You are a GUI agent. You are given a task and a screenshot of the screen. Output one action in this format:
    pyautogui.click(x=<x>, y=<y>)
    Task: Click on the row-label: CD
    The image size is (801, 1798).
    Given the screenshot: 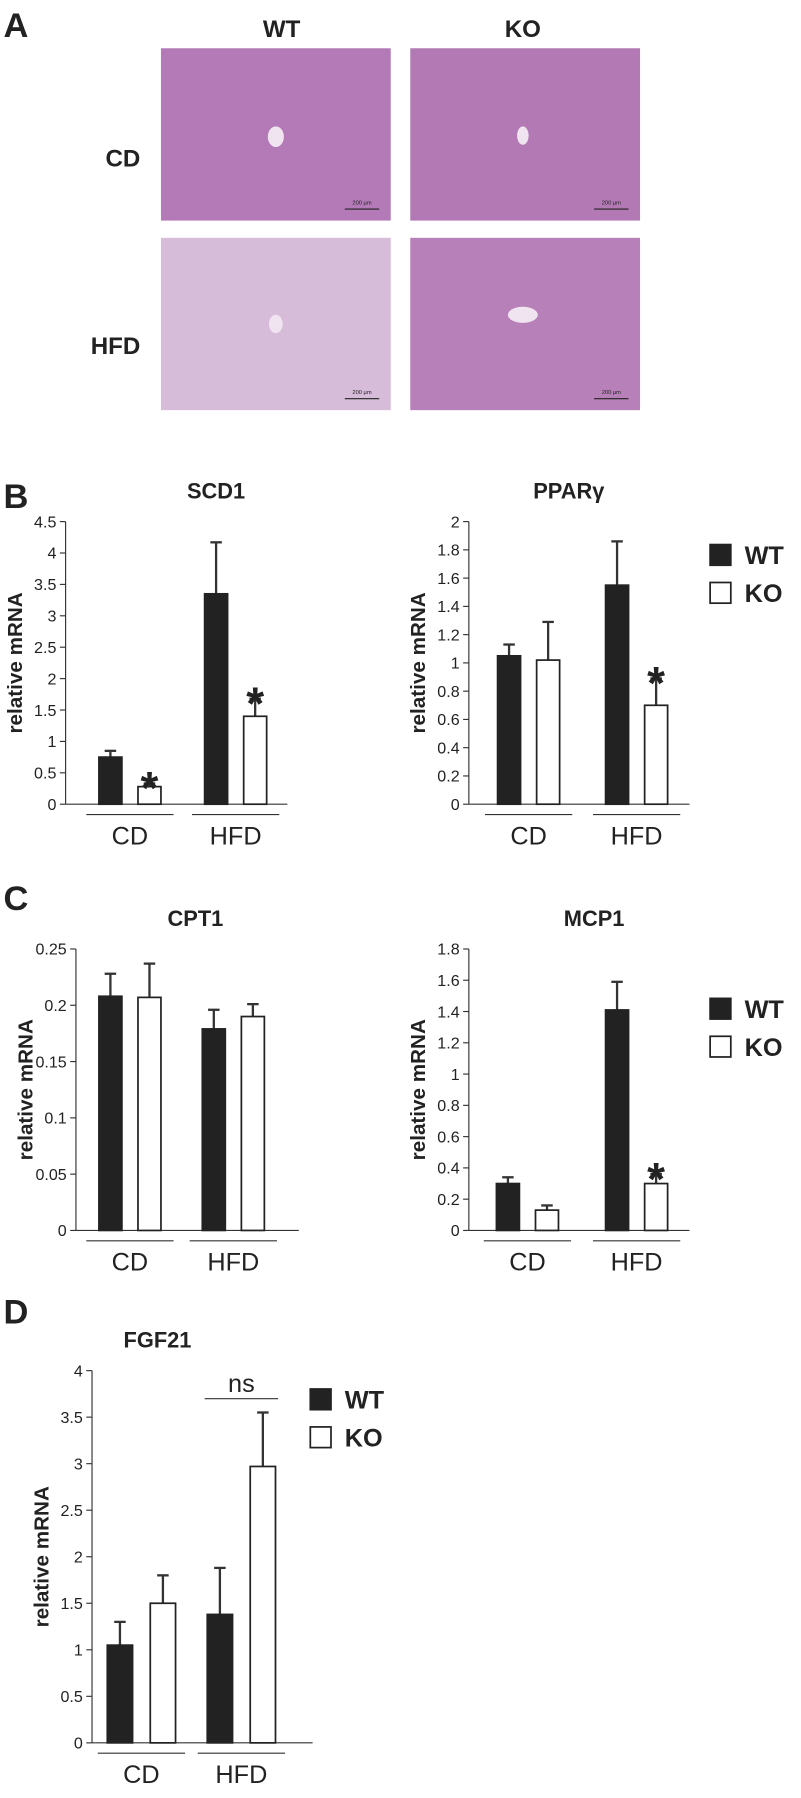 What is the action you would take?
    pyautogui.click(x=122, y=159)
    